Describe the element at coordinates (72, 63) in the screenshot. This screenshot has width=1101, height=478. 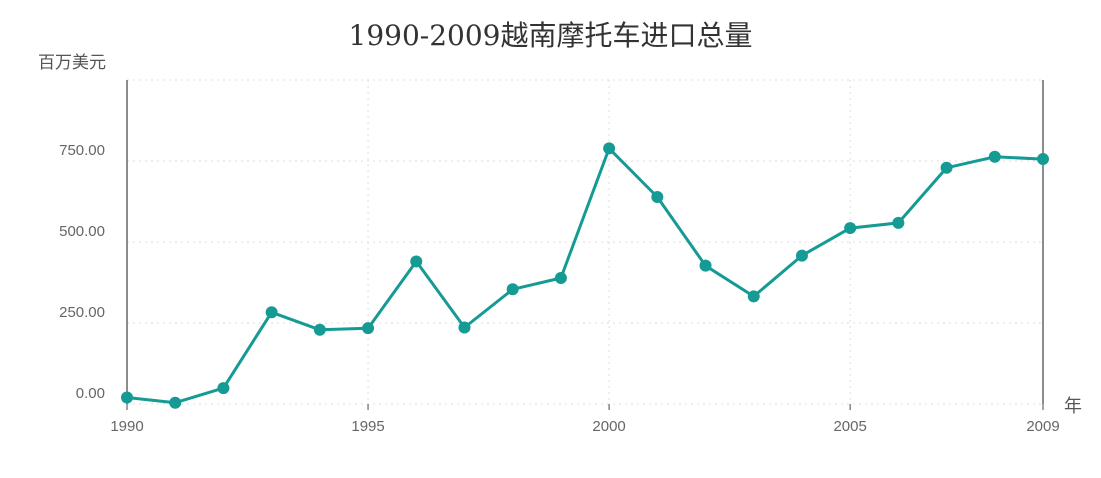
I see `y-axis-unit-label: 百万美元` at that location.